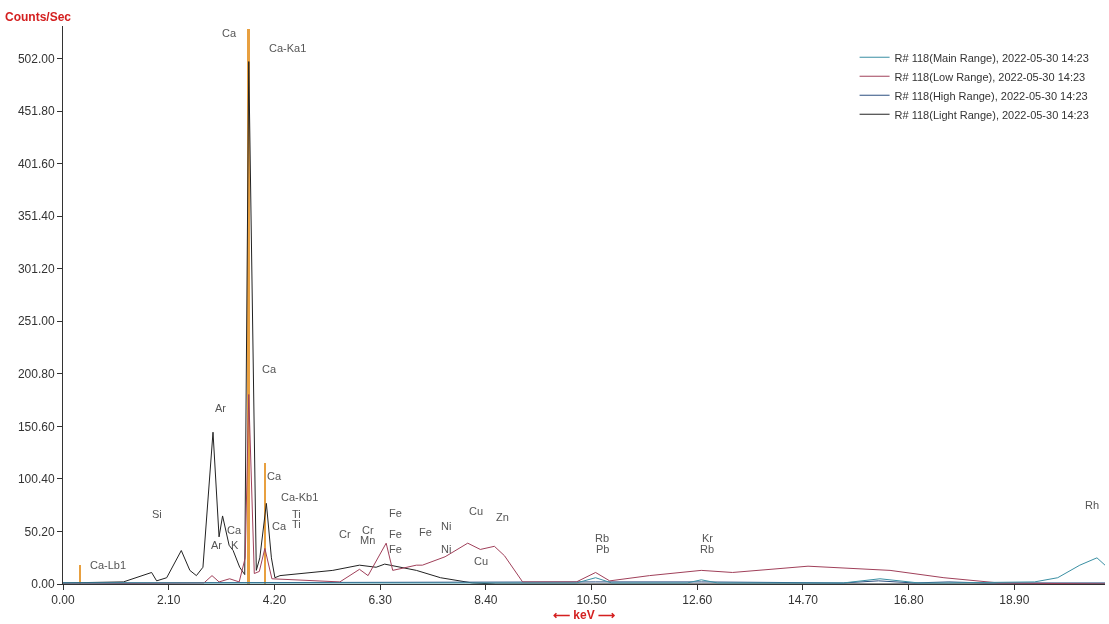  Describe the element at coordinates (803, 600) in the screenshot. I see `x-tick-label: 14.70` at that location.